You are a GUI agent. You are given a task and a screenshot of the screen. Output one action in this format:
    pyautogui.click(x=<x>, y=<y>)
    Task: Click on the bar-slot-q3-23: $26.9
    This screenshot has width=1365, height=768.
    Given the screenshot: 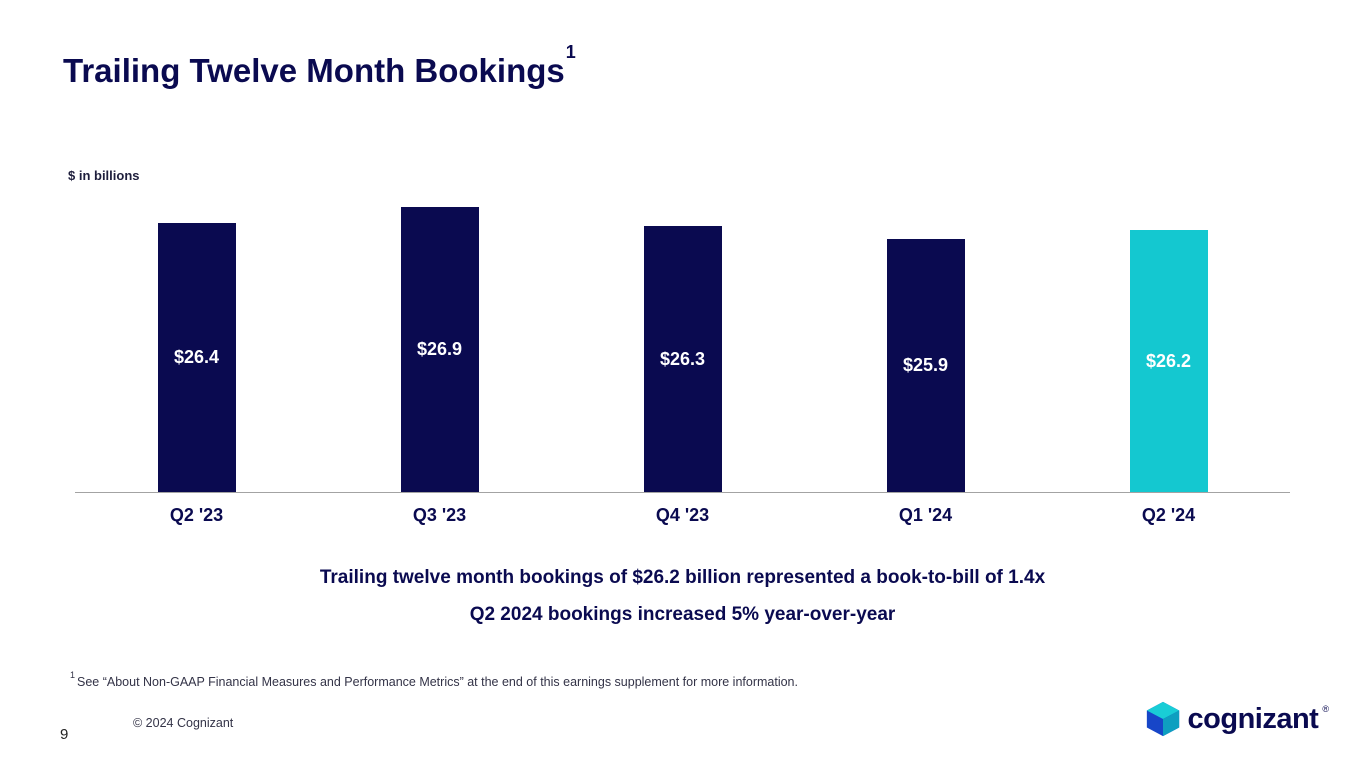 What is the action you would take?
    pyautogui.click(x=439, y=348)
    